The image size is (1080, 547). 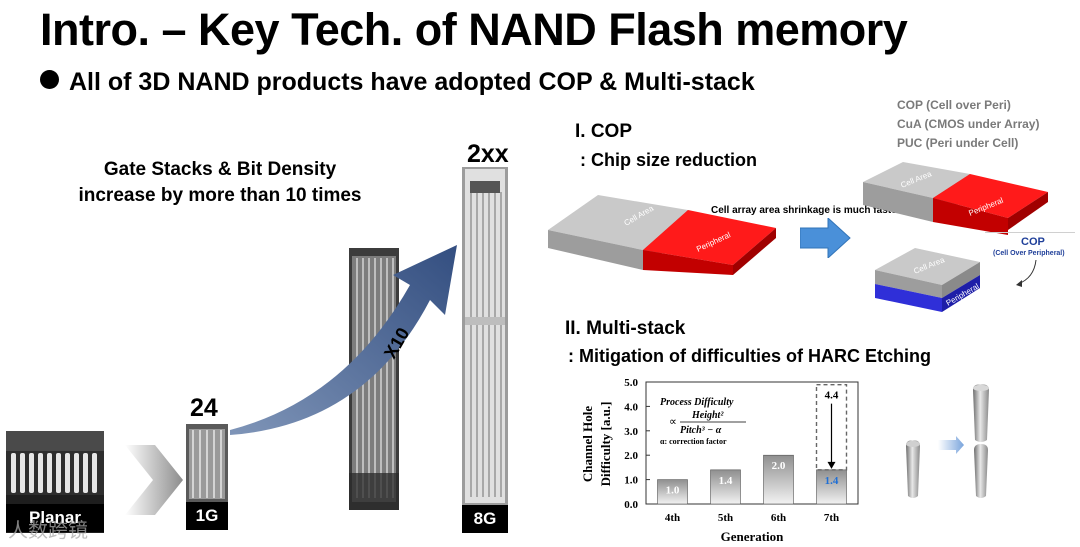 I want to click on x-tick-label: 6th, so click(x=778, y=518).